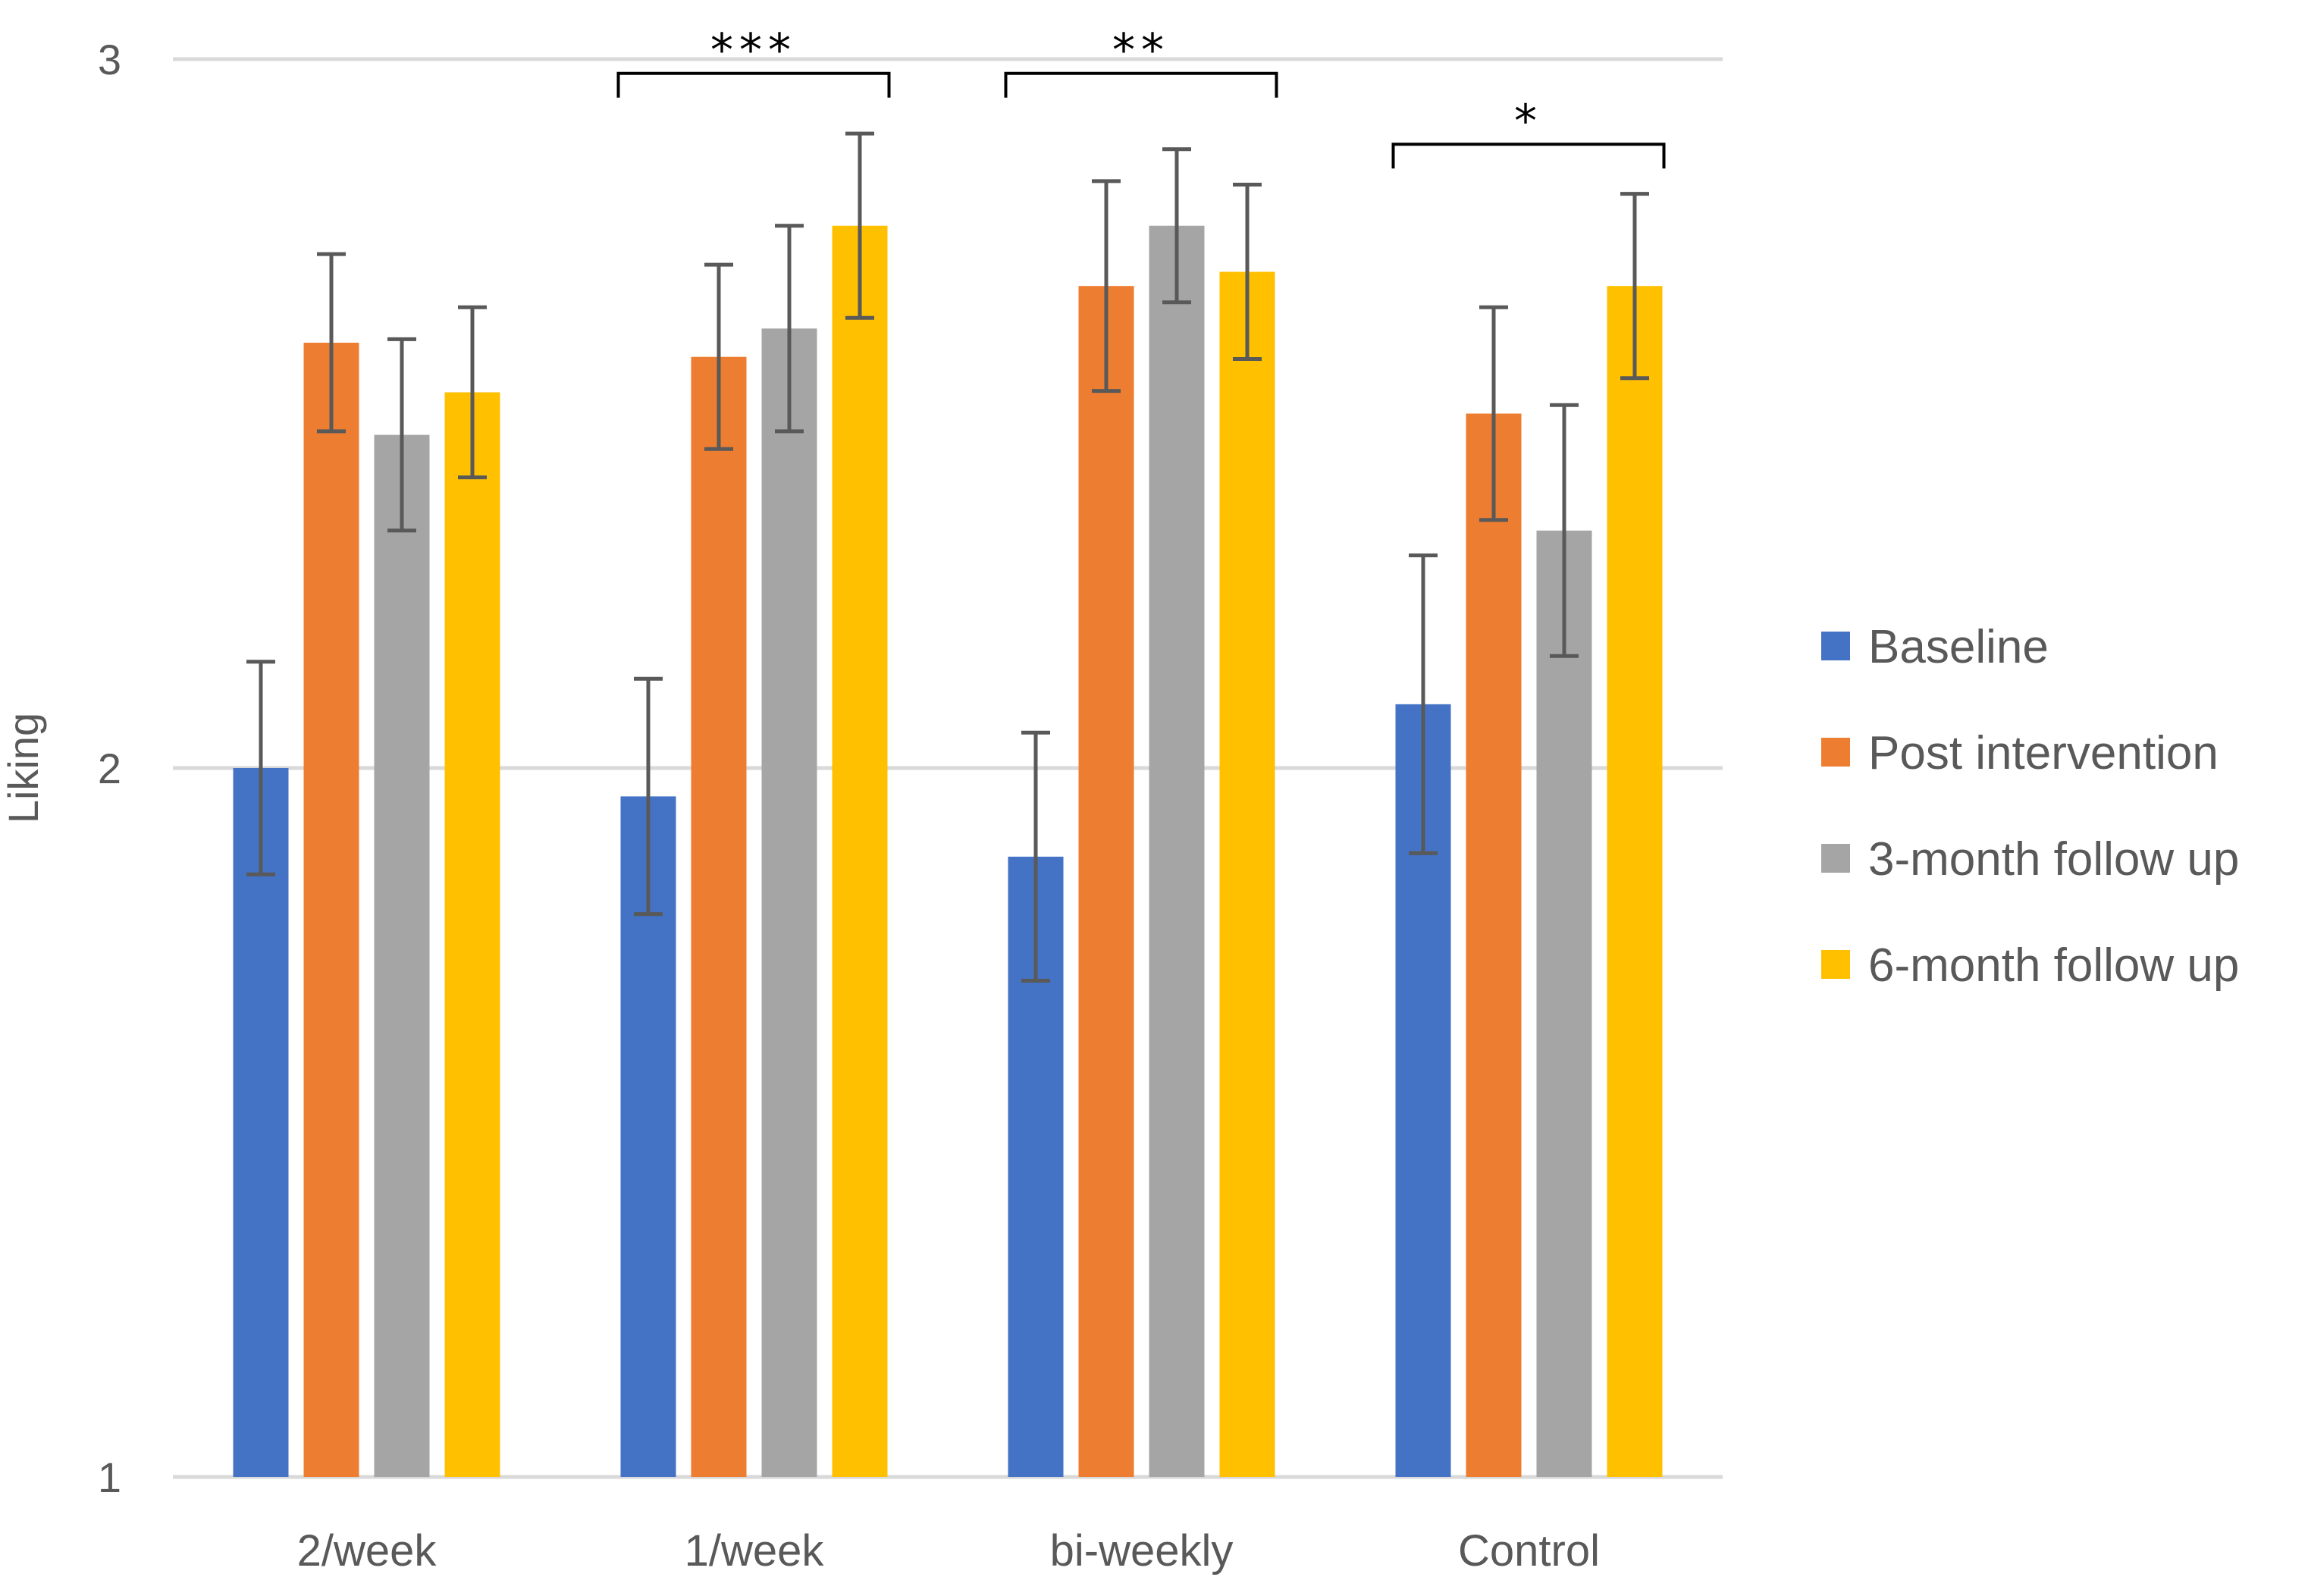 The width and height of the screenshot is (2308, 1596). Describe the element at coordinates (109, 59) in the screenshot. I see `y-tick-label: 3` at that location.